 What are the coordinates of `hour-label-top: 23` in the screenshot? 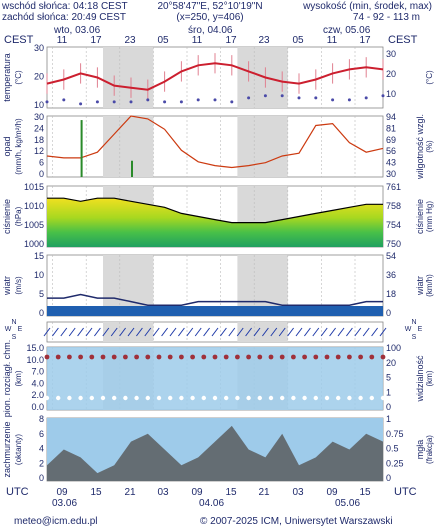 It's located at (264, 40).